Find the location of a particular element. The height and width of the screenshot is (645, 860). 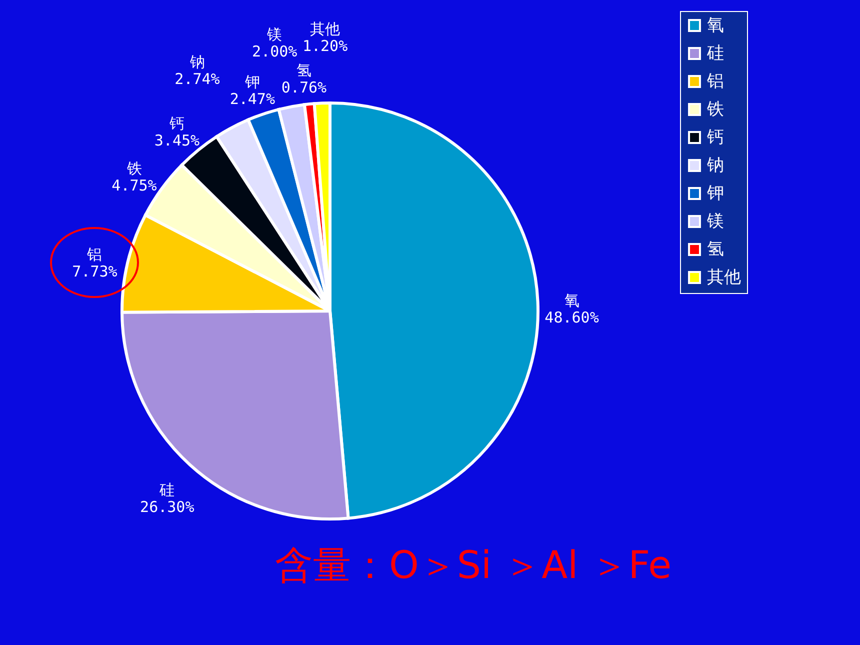

legend-label: 钾 is located at coordinates (715, 194).